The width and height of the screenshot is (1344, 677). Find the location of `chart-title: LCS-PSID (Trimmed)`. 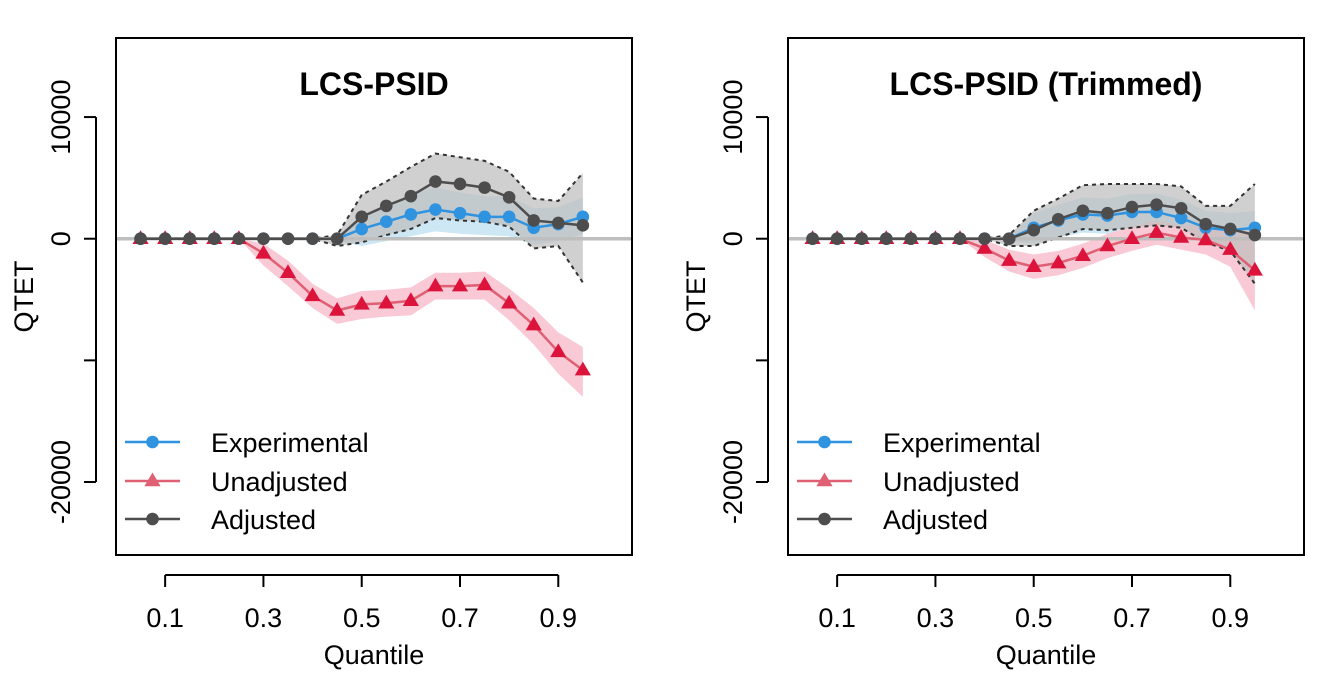

chart-title: LCS-PSID (Trimmed) is located at coordinates (1046, 84).